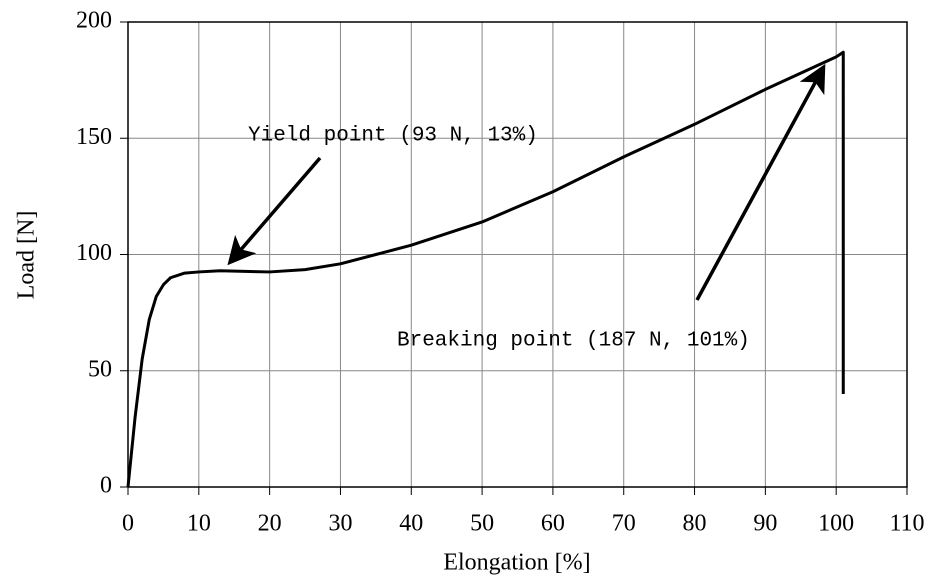 Image resolution: width=933 pixels, height=578 pixels. Describe the element at coordinates (765, 524) in the screenshot. I see `x-tick-label: 90` at that location.